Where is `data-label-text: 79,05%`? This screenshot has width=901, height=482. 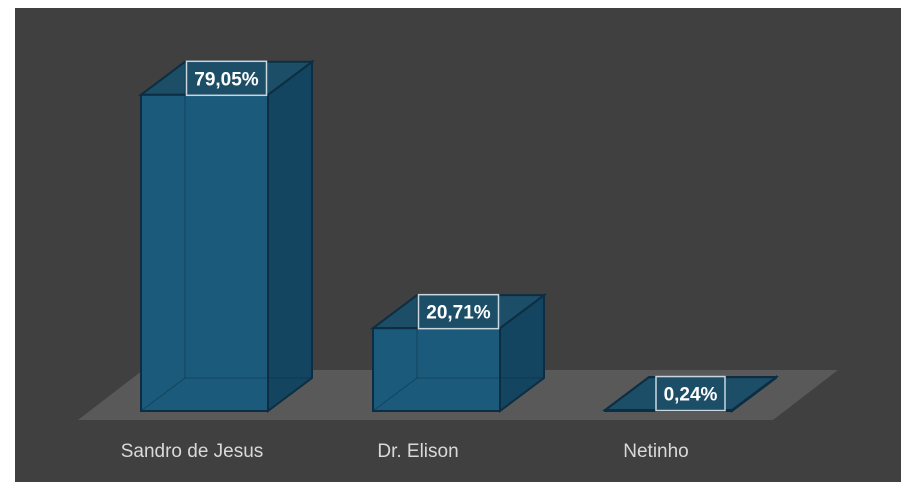
data-label-text: 79,05% is located at coordinates (226, 79).